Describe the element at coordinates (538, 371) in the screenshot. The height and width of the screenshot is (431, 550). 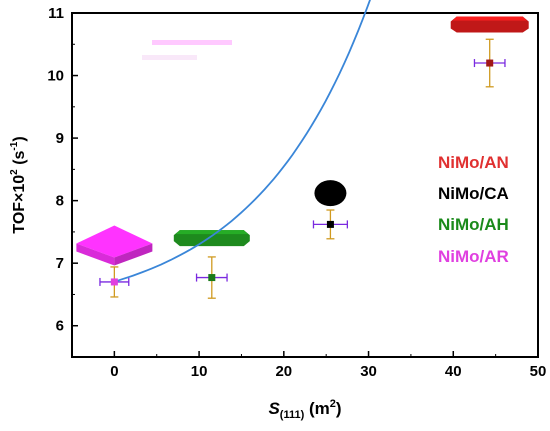
I see `x-tick-label: 50` at that location.